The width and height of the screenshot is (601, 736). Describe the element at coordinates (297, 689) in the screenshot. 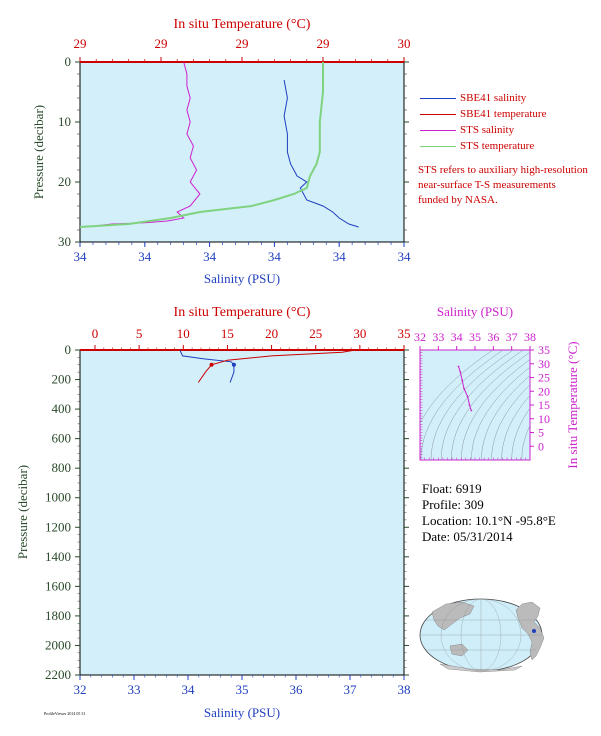

I see `bottom-sal-tick-label: 36` at that location.